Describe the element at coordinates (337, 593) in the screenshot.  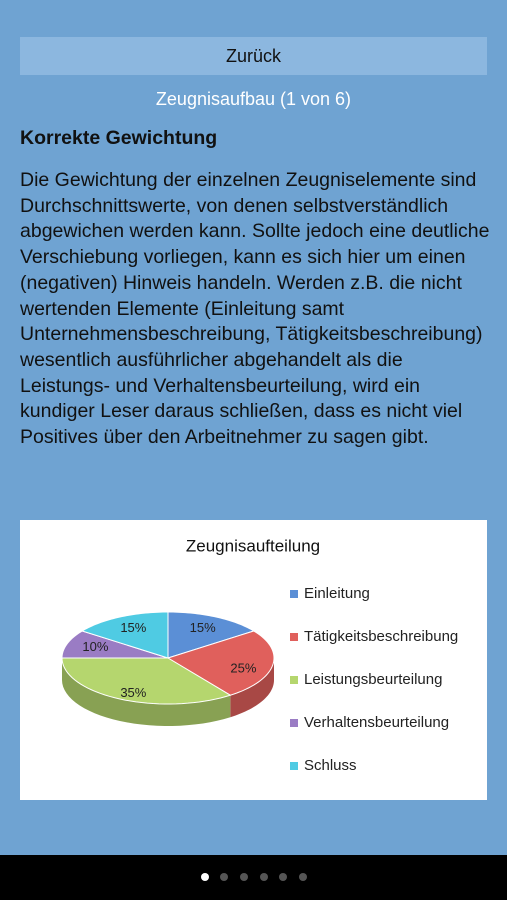
I see `legend-label: Einleitung` at that location.